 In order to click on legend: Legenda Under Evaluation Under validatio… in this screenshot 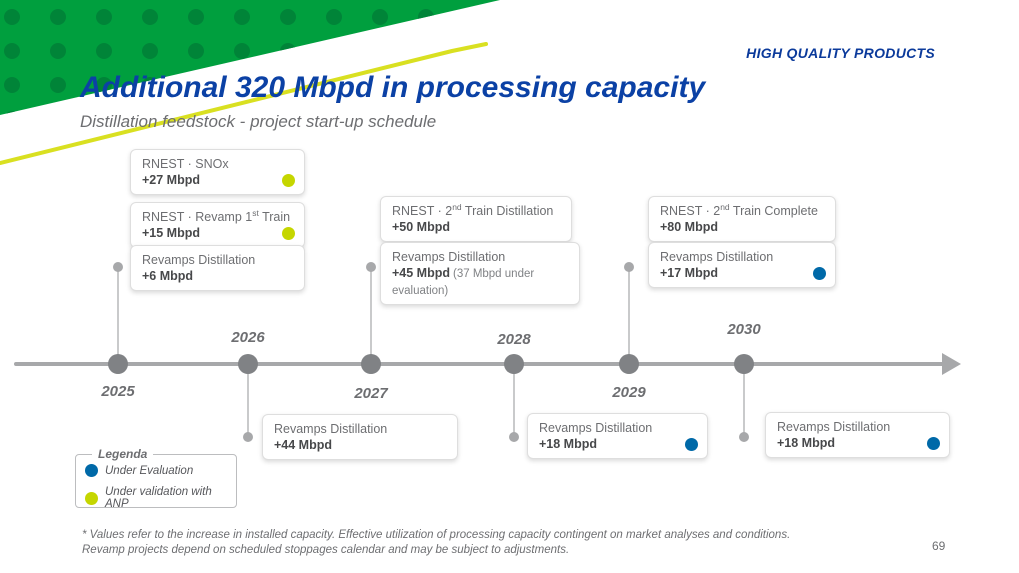, I will do `click(156, 478)`.